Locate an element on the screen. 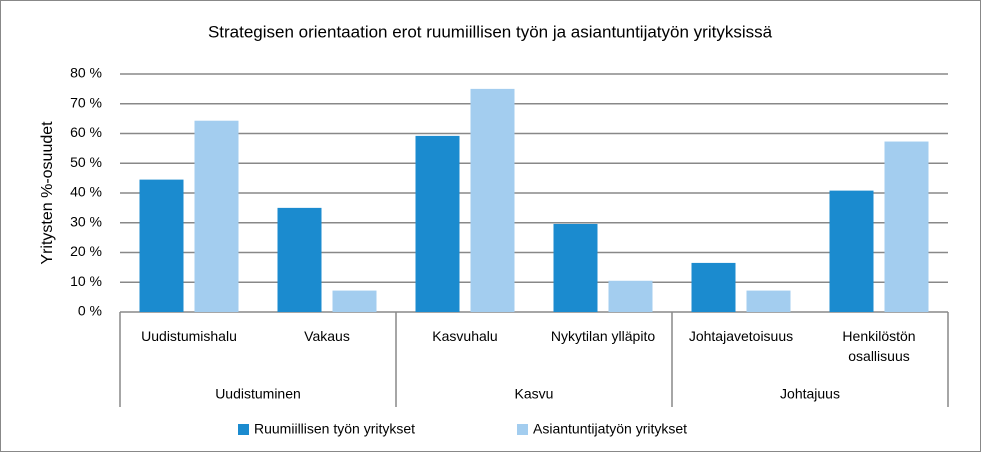  y-tick-label: 70 % is located at coordinates (86, 102).